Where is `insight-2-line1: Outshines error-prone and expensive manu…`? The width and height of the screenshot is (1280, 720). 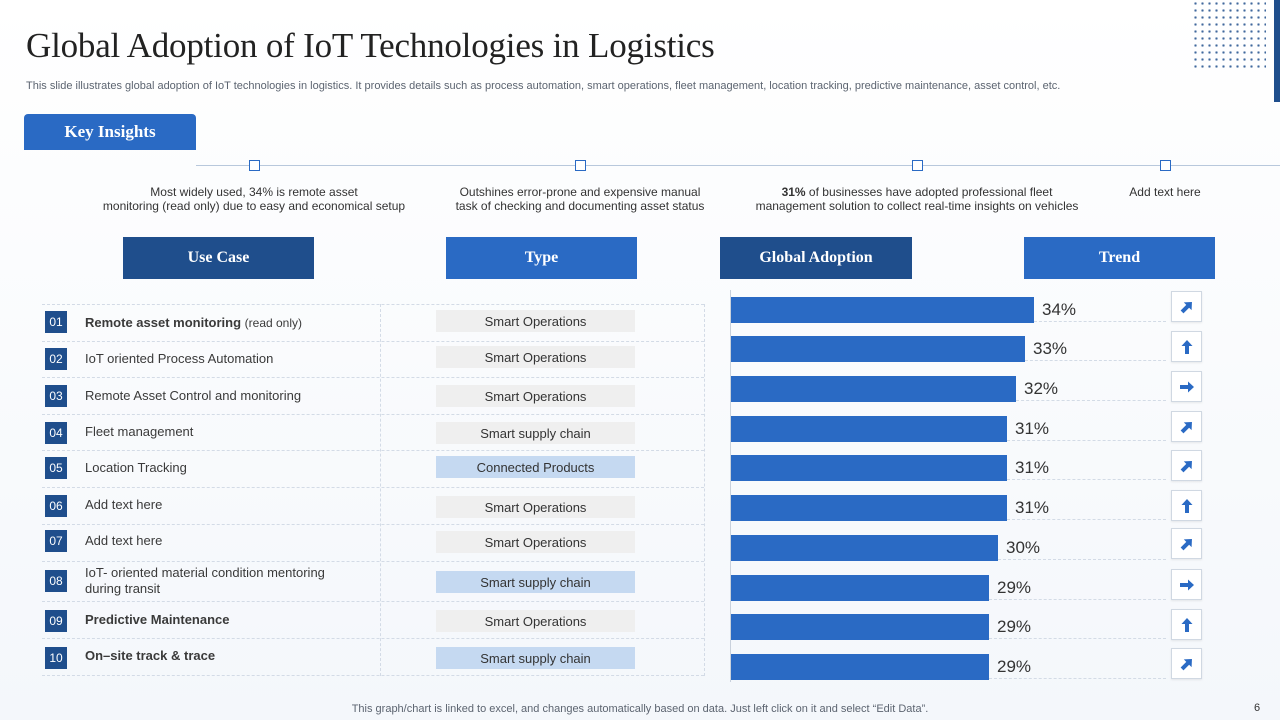
insight-2-line1: Outshines error-prone and expensive manu… is located at coordinates (580, 192).